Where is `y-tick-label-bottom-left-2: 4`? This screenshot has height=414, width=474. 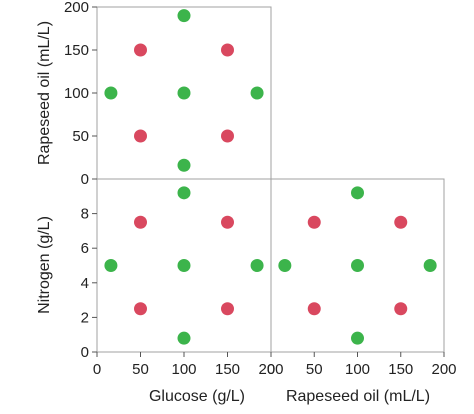
y-tick-label-bottom-left-2: 4 is located at coordinates (85, 283).